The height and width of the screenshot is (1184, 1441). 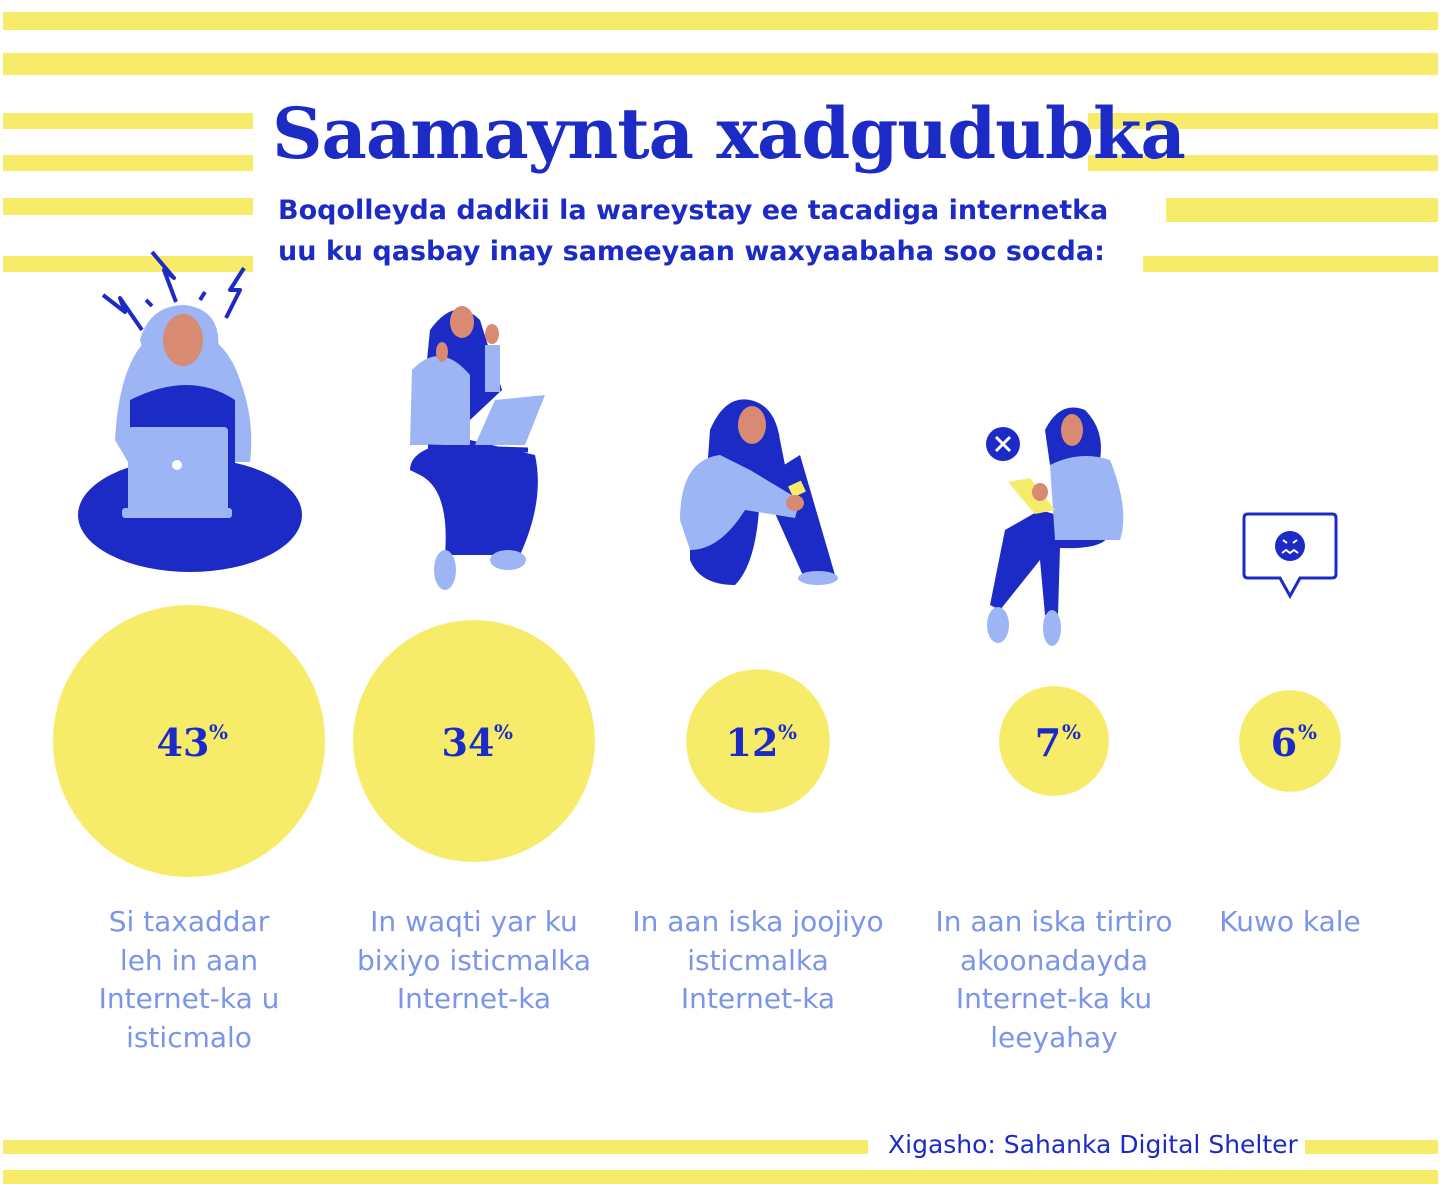 I want to click on category-label-line: Kuwo kale, so click(x=1290, y=921).